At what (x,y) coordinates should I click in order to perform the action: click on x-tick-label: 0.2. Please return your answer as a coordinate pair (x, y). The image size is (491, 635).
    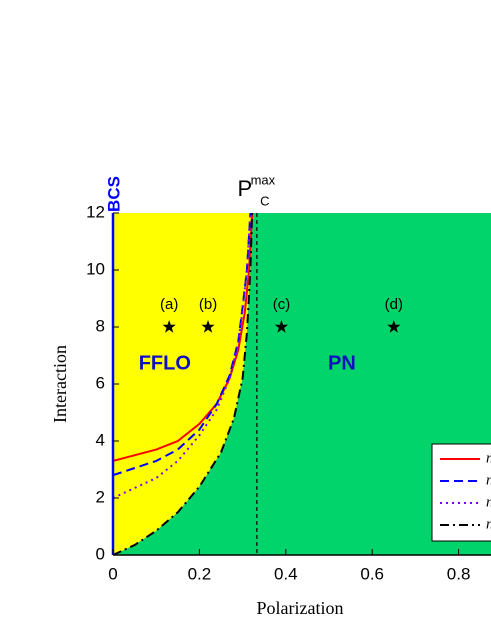
    Looking at the image, I should click on (200, 573).